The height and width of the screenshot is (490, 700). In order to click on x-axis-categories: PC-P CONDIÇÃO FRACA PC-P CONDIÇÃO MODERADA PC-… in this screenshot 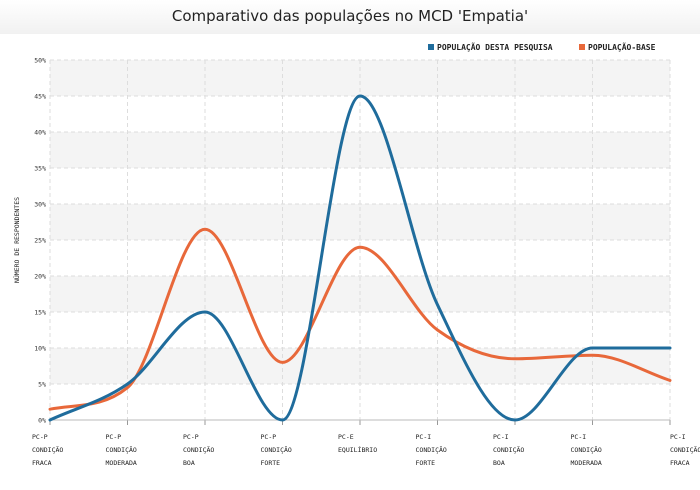, I will do `click(366, 450)`.